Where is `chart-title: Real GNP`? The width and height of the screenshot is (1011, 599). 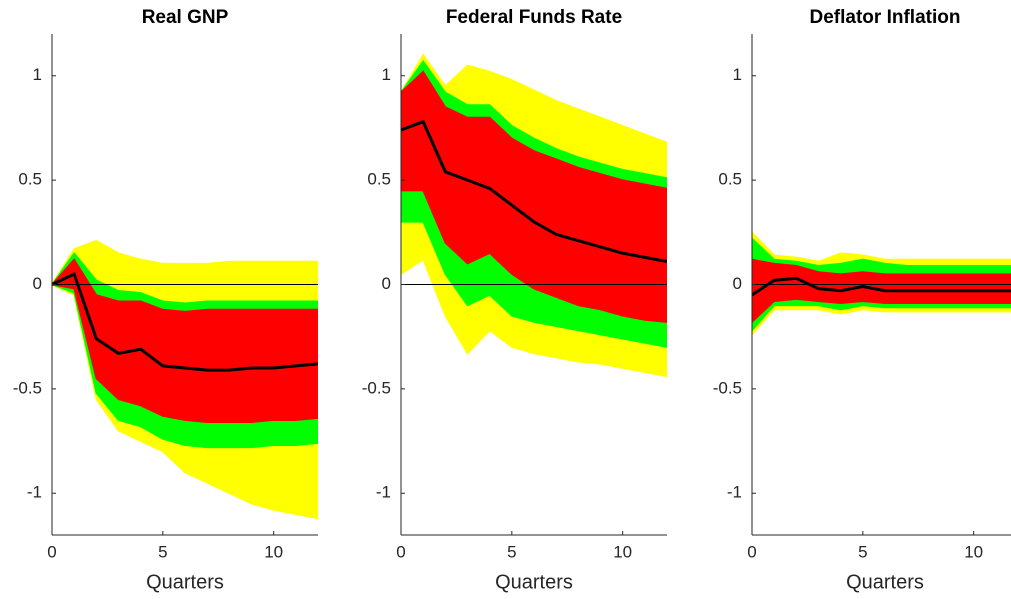
chart-title: Real GNP is located at coordinates (185, 17).